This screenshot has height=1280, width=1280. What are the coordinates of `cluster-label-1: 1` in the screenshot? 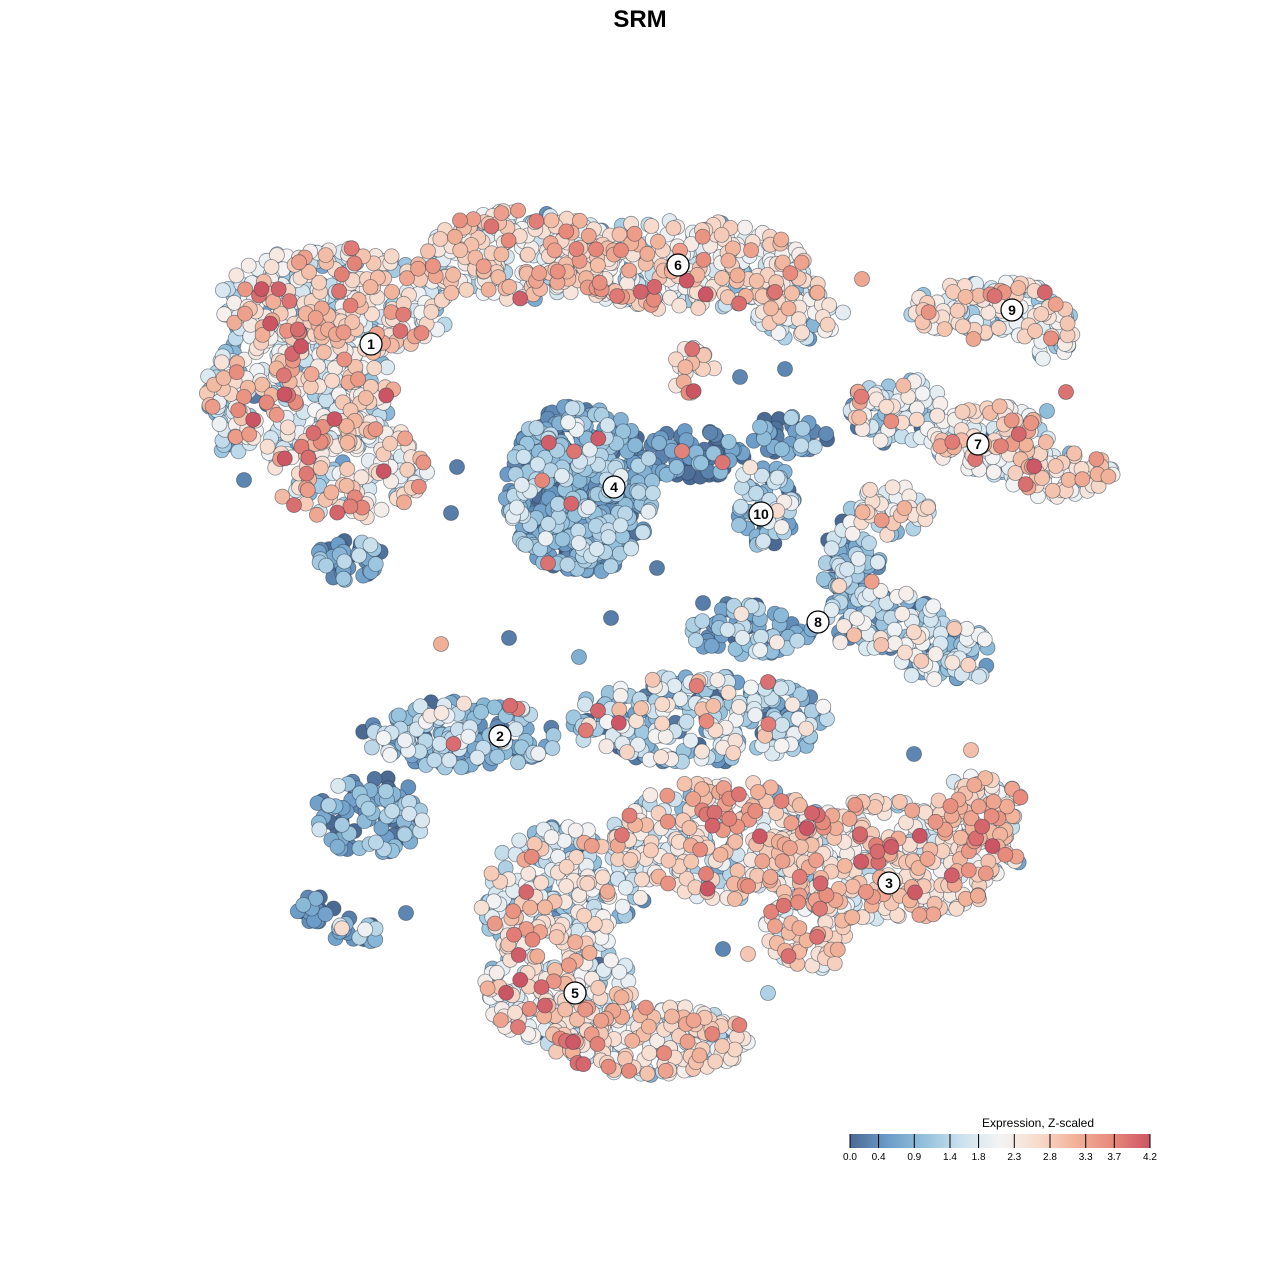 It's located at (371, 344).